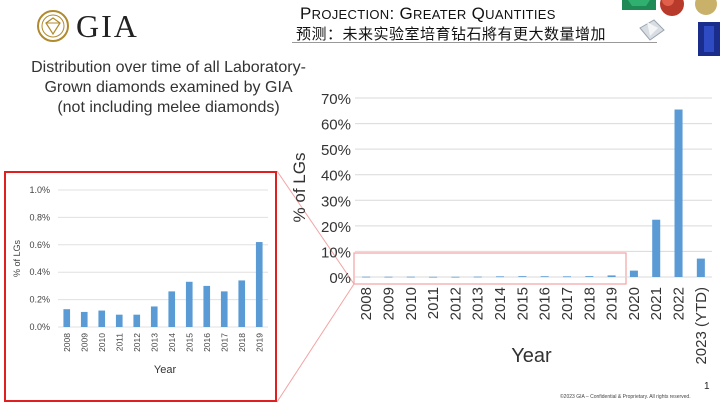  I want to click on title-part: UANTITIES, so click(520, 14).